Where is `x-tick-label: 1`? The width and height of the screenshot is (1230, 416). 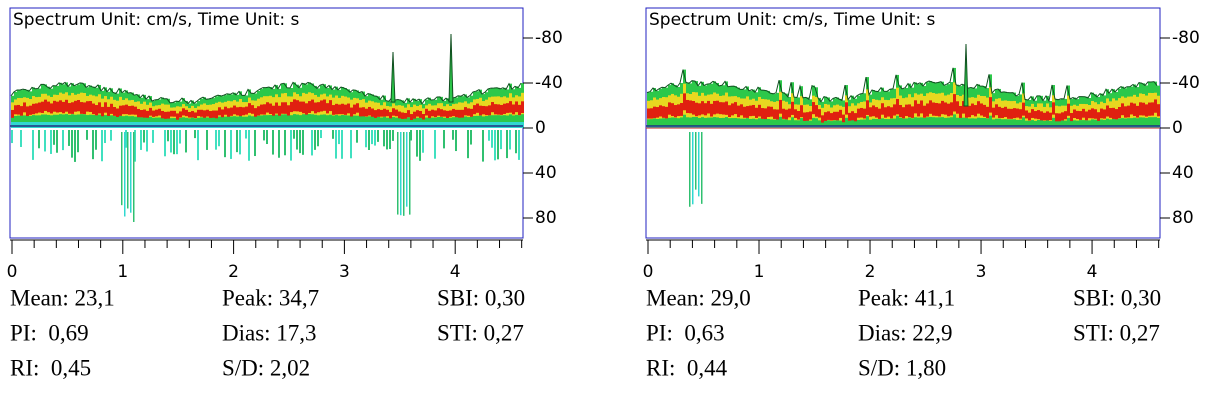 x-tick-label: 1 is located at coordinates (759, 272).